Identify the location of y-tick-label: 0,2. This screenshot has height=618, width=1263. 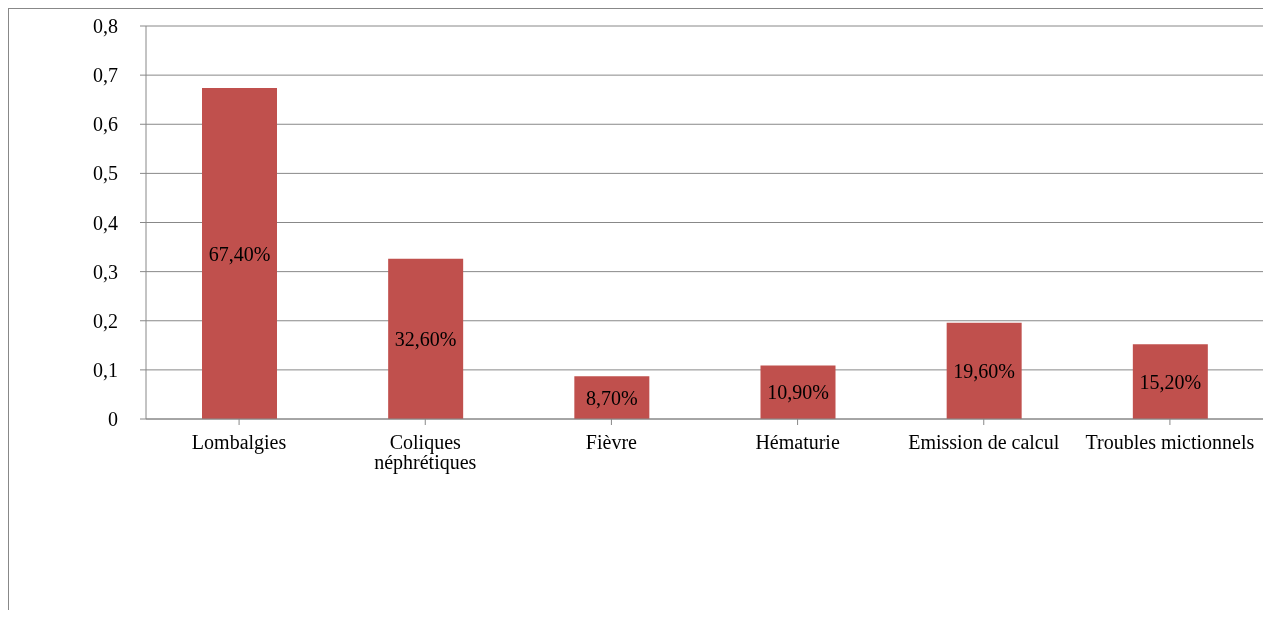
(105, 320).